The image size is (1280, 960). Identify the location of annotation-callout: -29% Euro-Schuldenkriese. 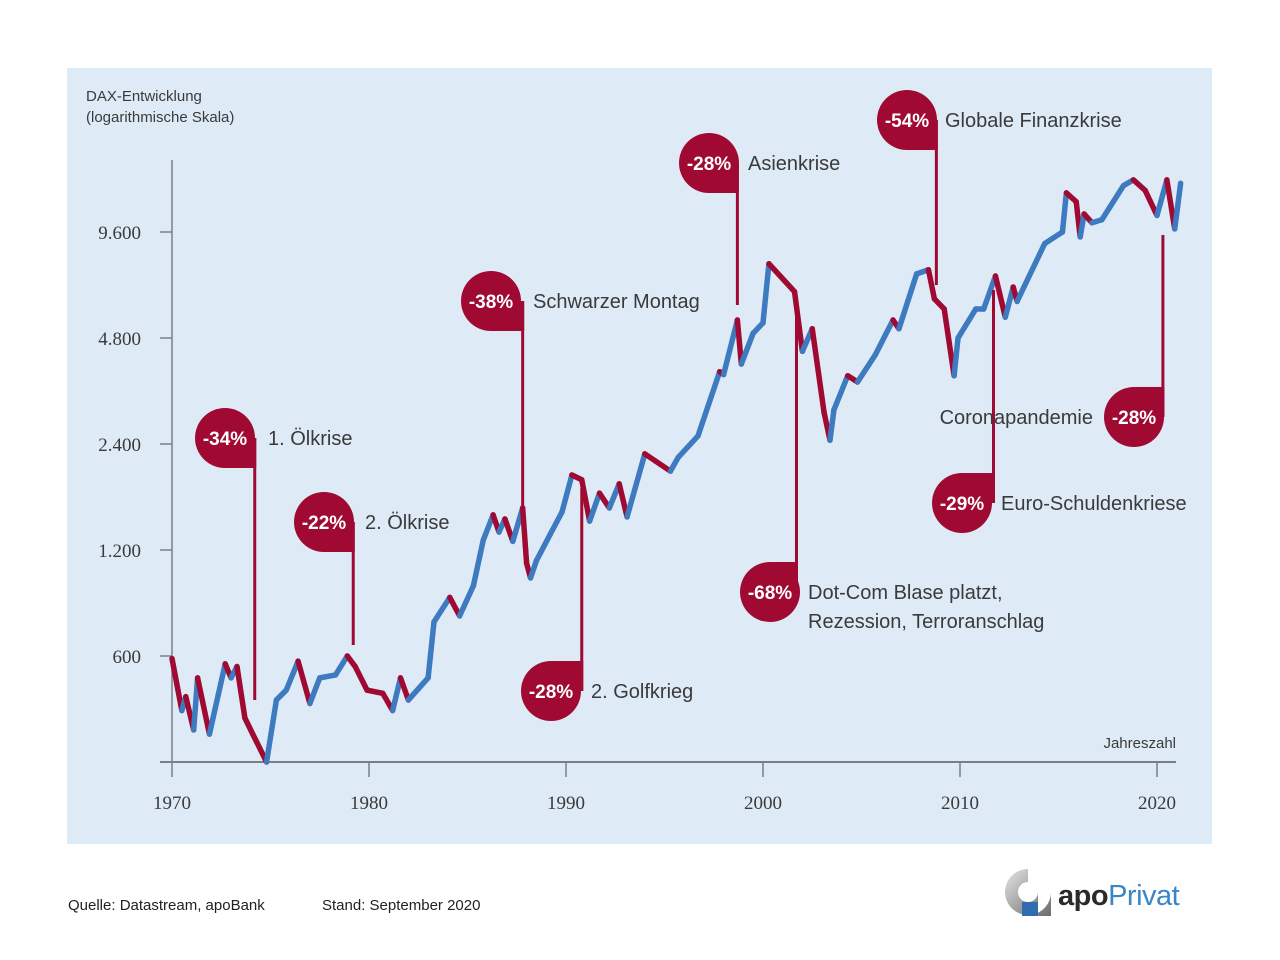
(1059, 411).